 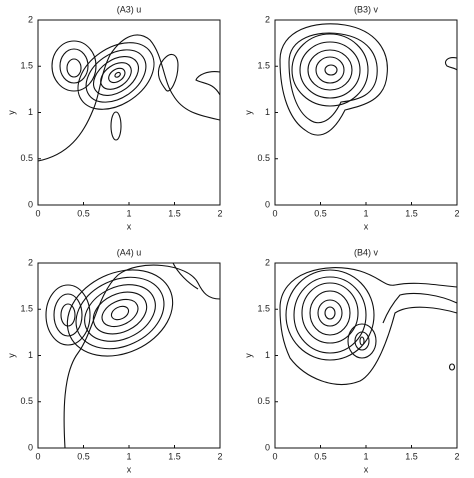 What do you see at coordinates (366, 9) in the screenshot?
I see `panel-title: (B3) v` at bounding box center [366, 9].